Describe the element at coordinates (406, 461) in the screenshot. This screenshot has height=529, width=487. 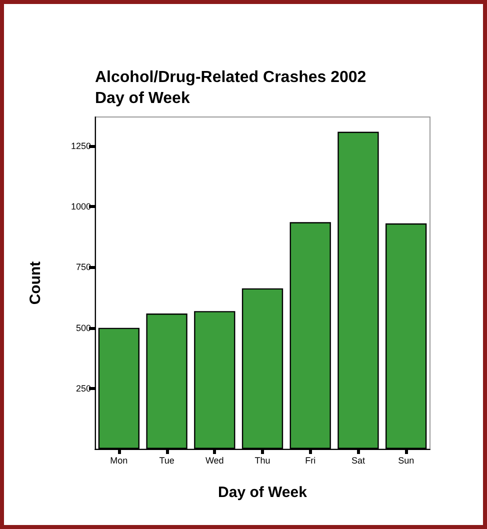
I see `x-tick-label: Sun` at that location.